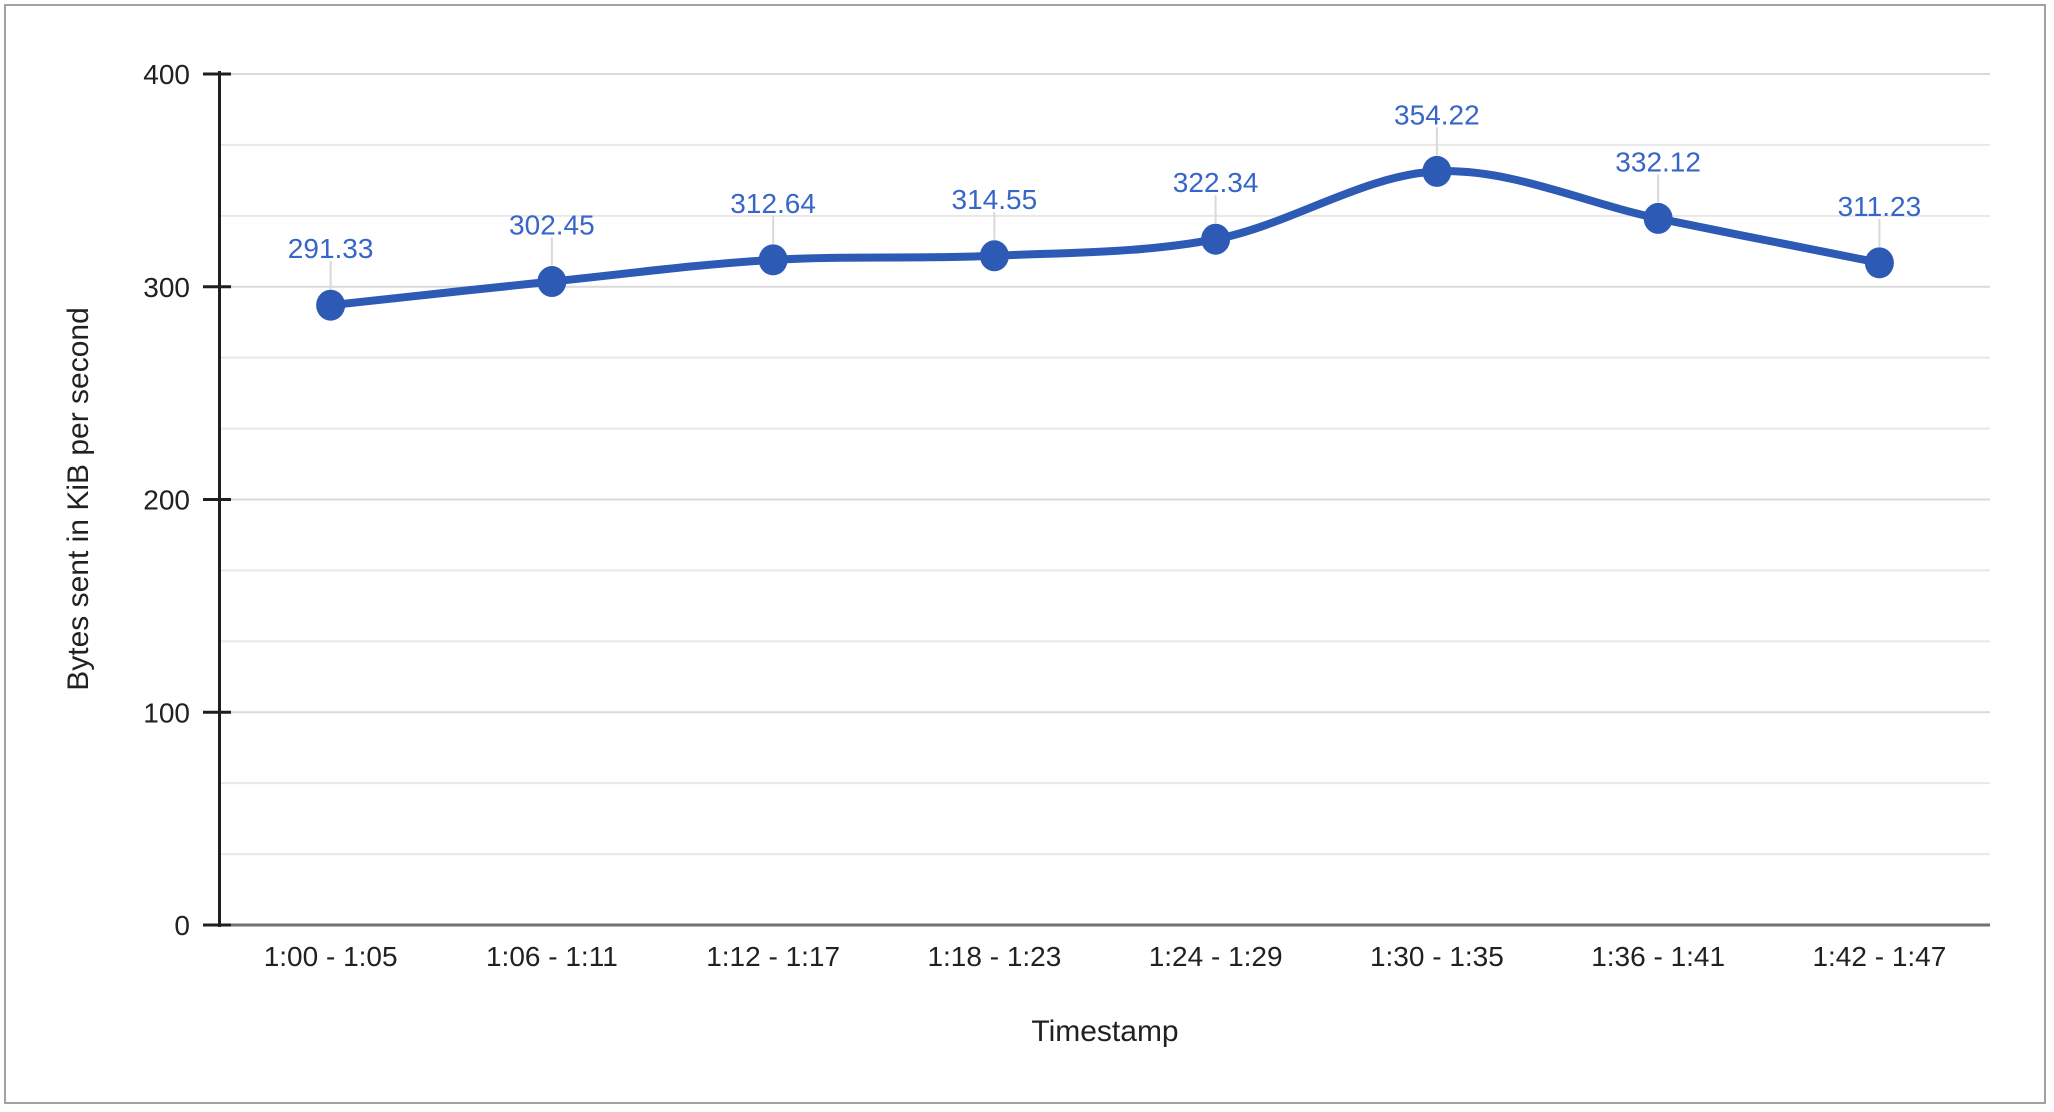  I want to click on data-point-label: 354.22, so click(1437, 114).